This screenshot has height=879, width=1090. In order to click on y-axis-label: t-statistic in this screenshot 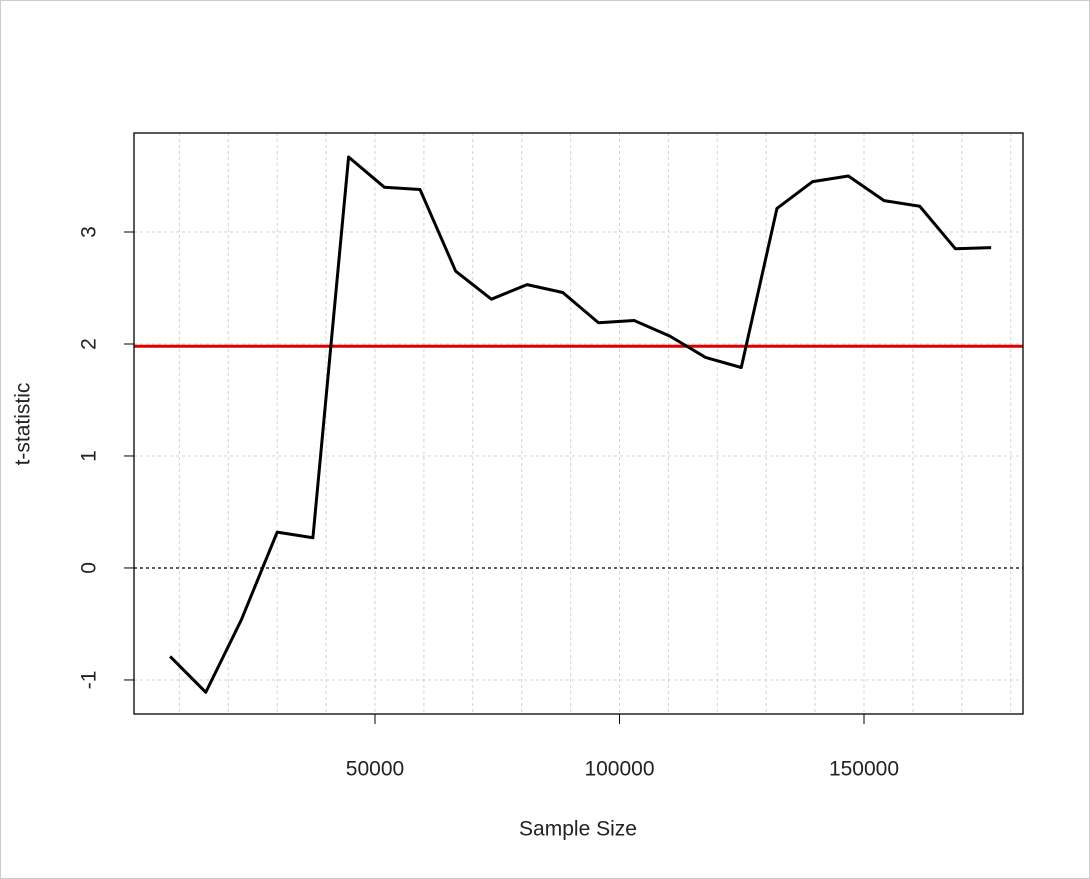, I will do `click(23, 424)`.